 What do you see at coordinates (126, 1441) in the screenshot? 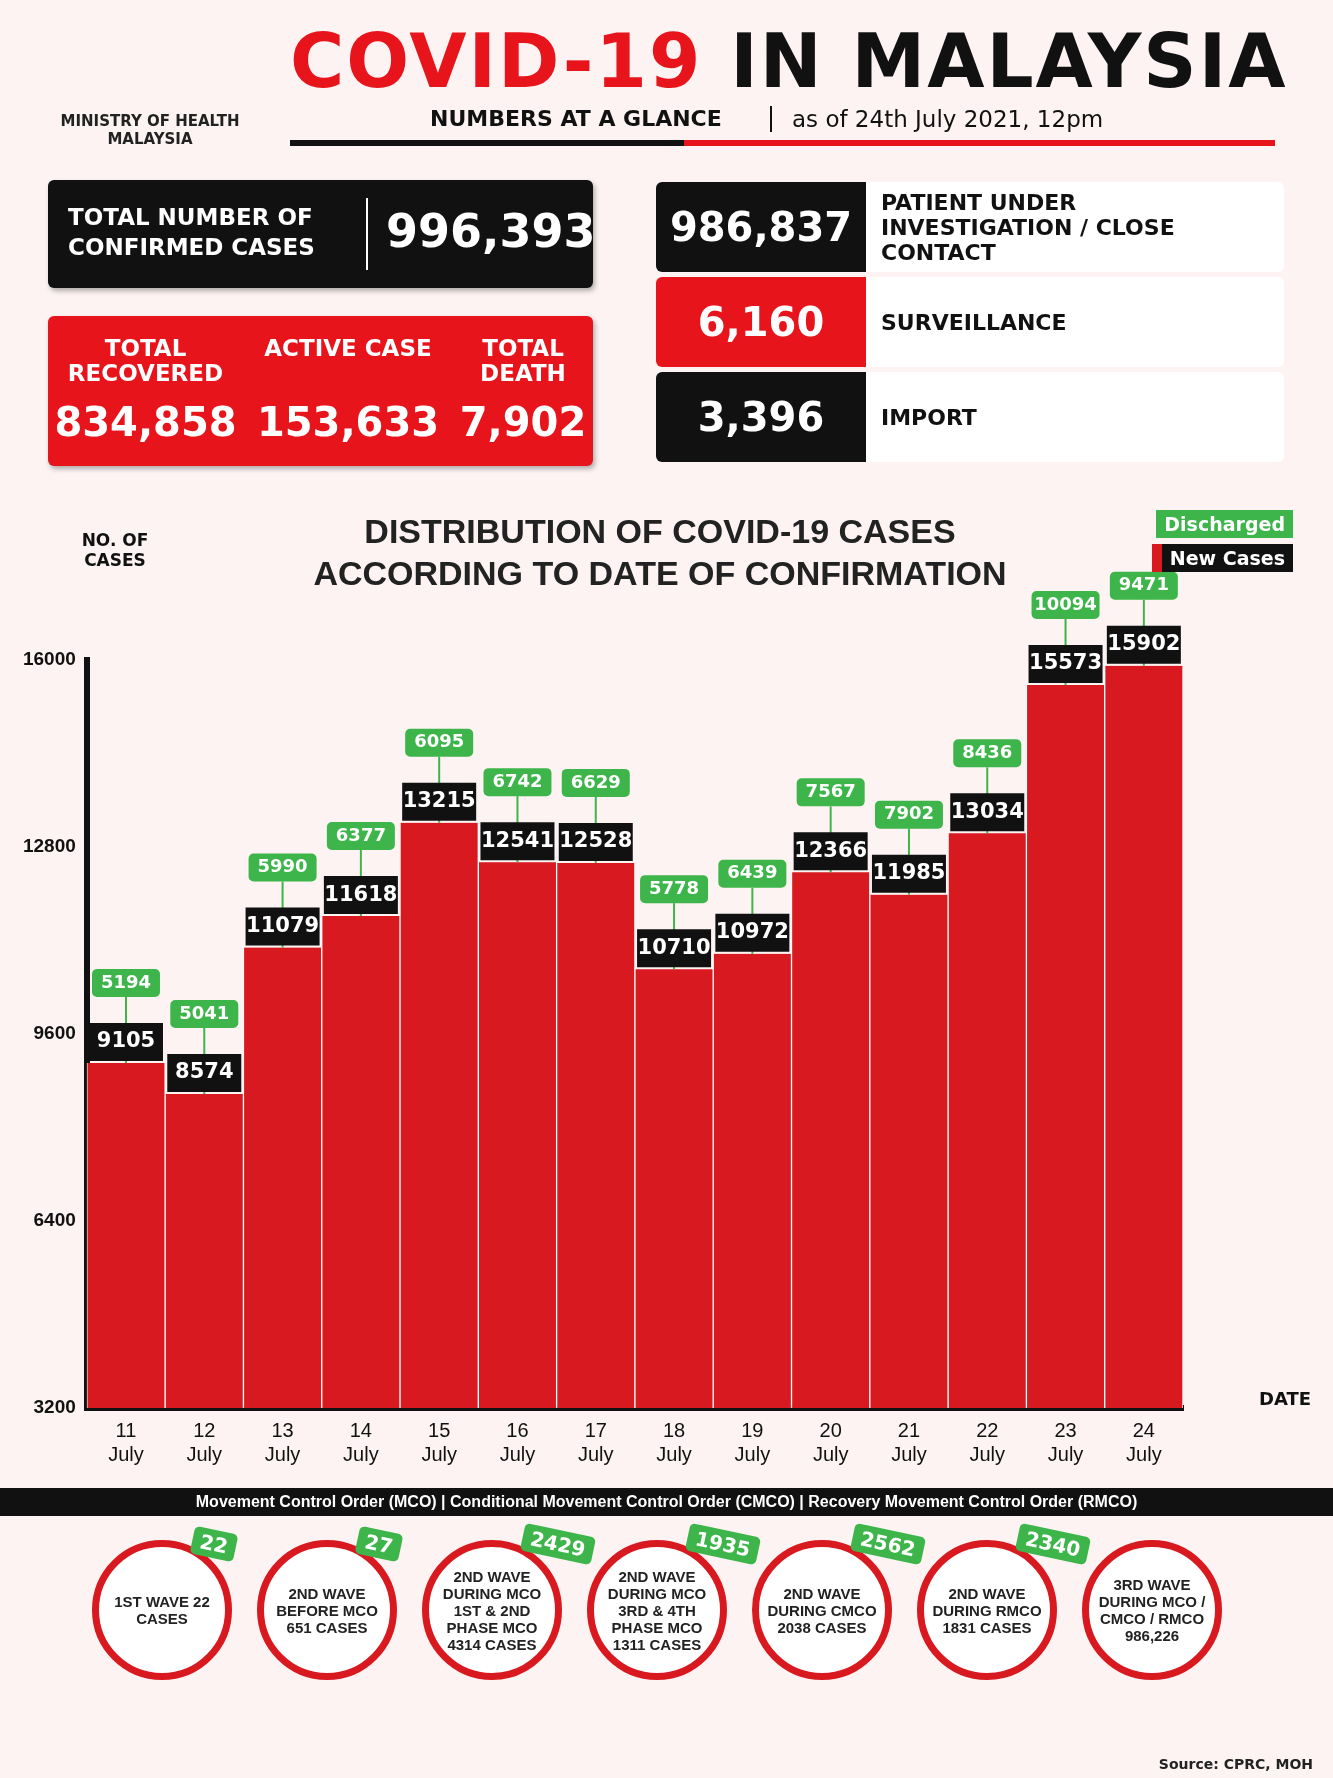
I see `x-tick-label: 11 July` at bounding box center [126, 1441].